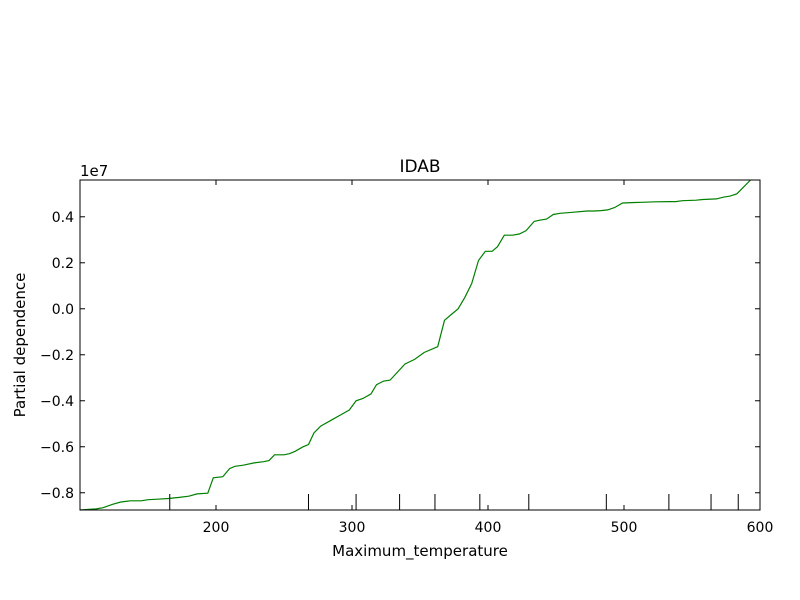 This screenshot has width=800, height=600. Describe the element at coordinates (352, 528) in the screenshot. I see `x-tick-label: 300` at that location.